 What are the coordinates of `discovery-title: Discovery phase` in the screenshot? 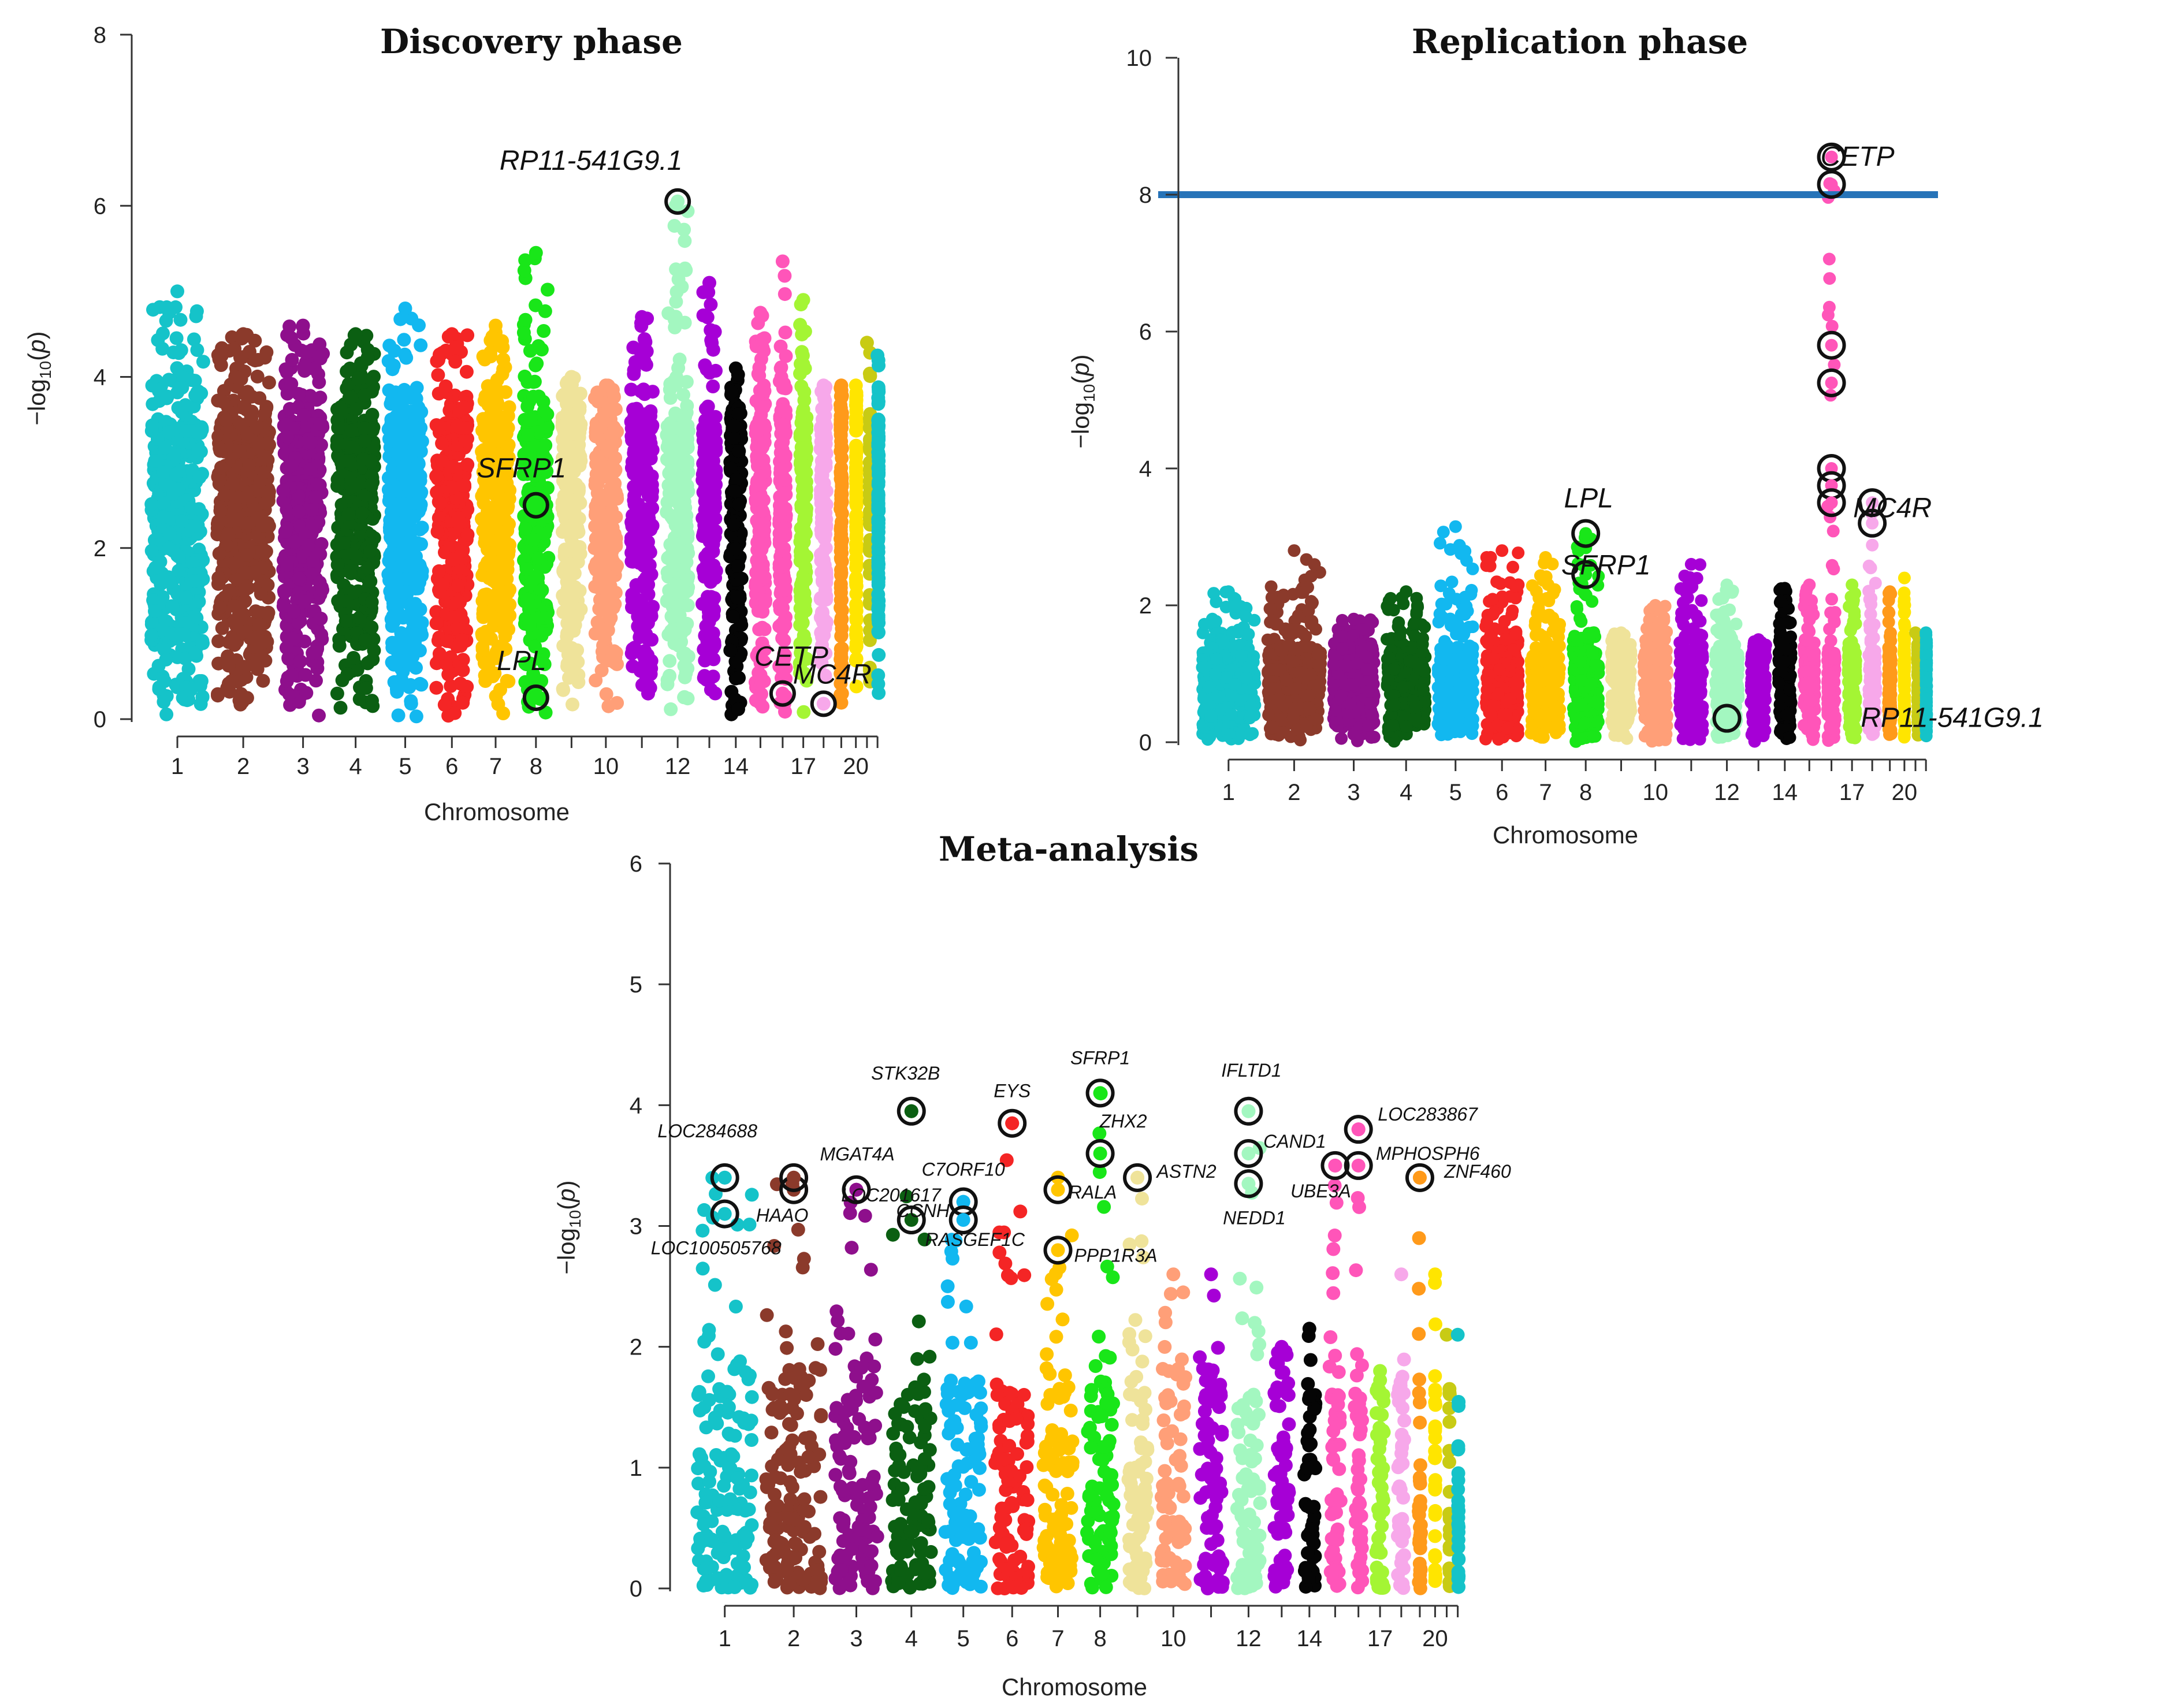 It's located at (531, 41).